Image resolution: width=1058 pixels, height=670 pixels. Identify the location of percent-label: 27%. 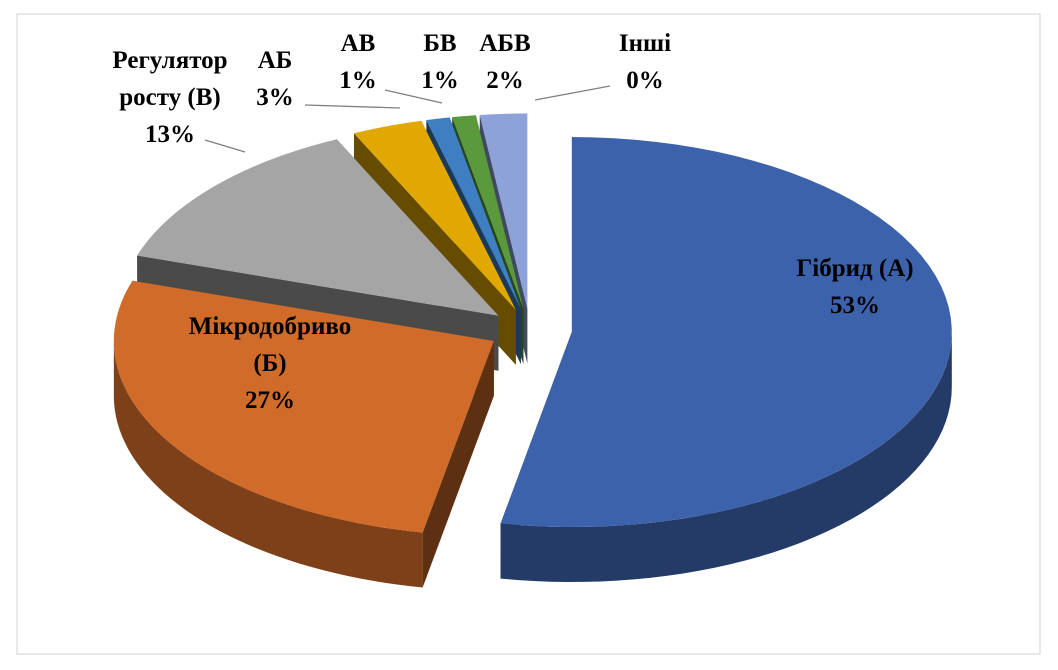
(270, 400).